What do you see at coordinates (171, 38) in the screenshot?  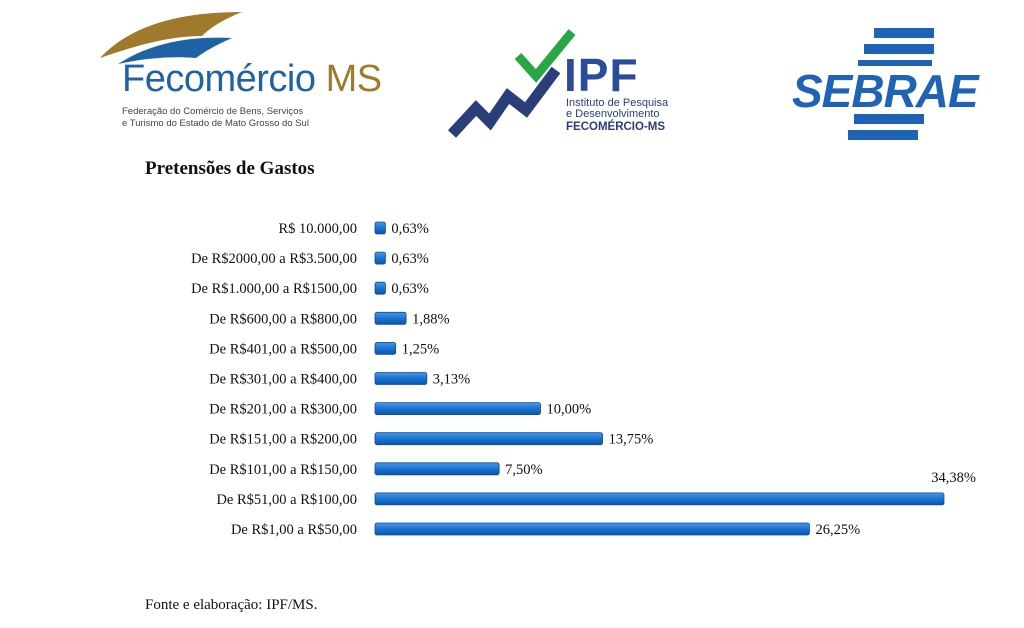 I see `fecomercio-wing-icon` at bounding box center [171, 38].